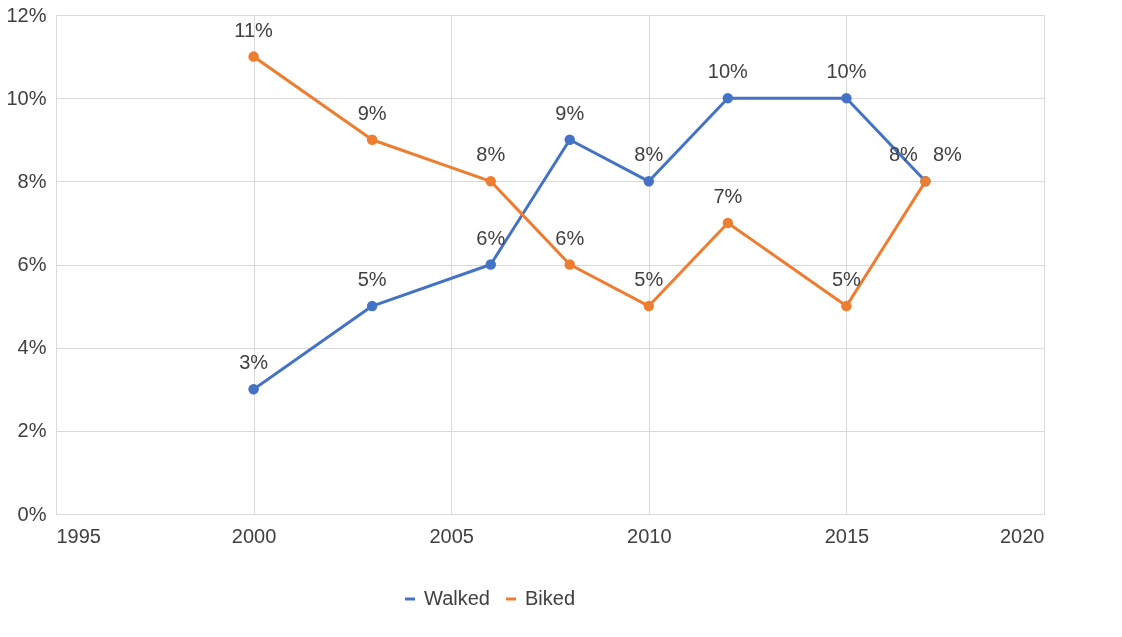 The image size is (1122, 637). What do you see at coordinates (32, 180) in the screenshot?
I see `y-tick-label: 8%` at bounding box center [32, 180].